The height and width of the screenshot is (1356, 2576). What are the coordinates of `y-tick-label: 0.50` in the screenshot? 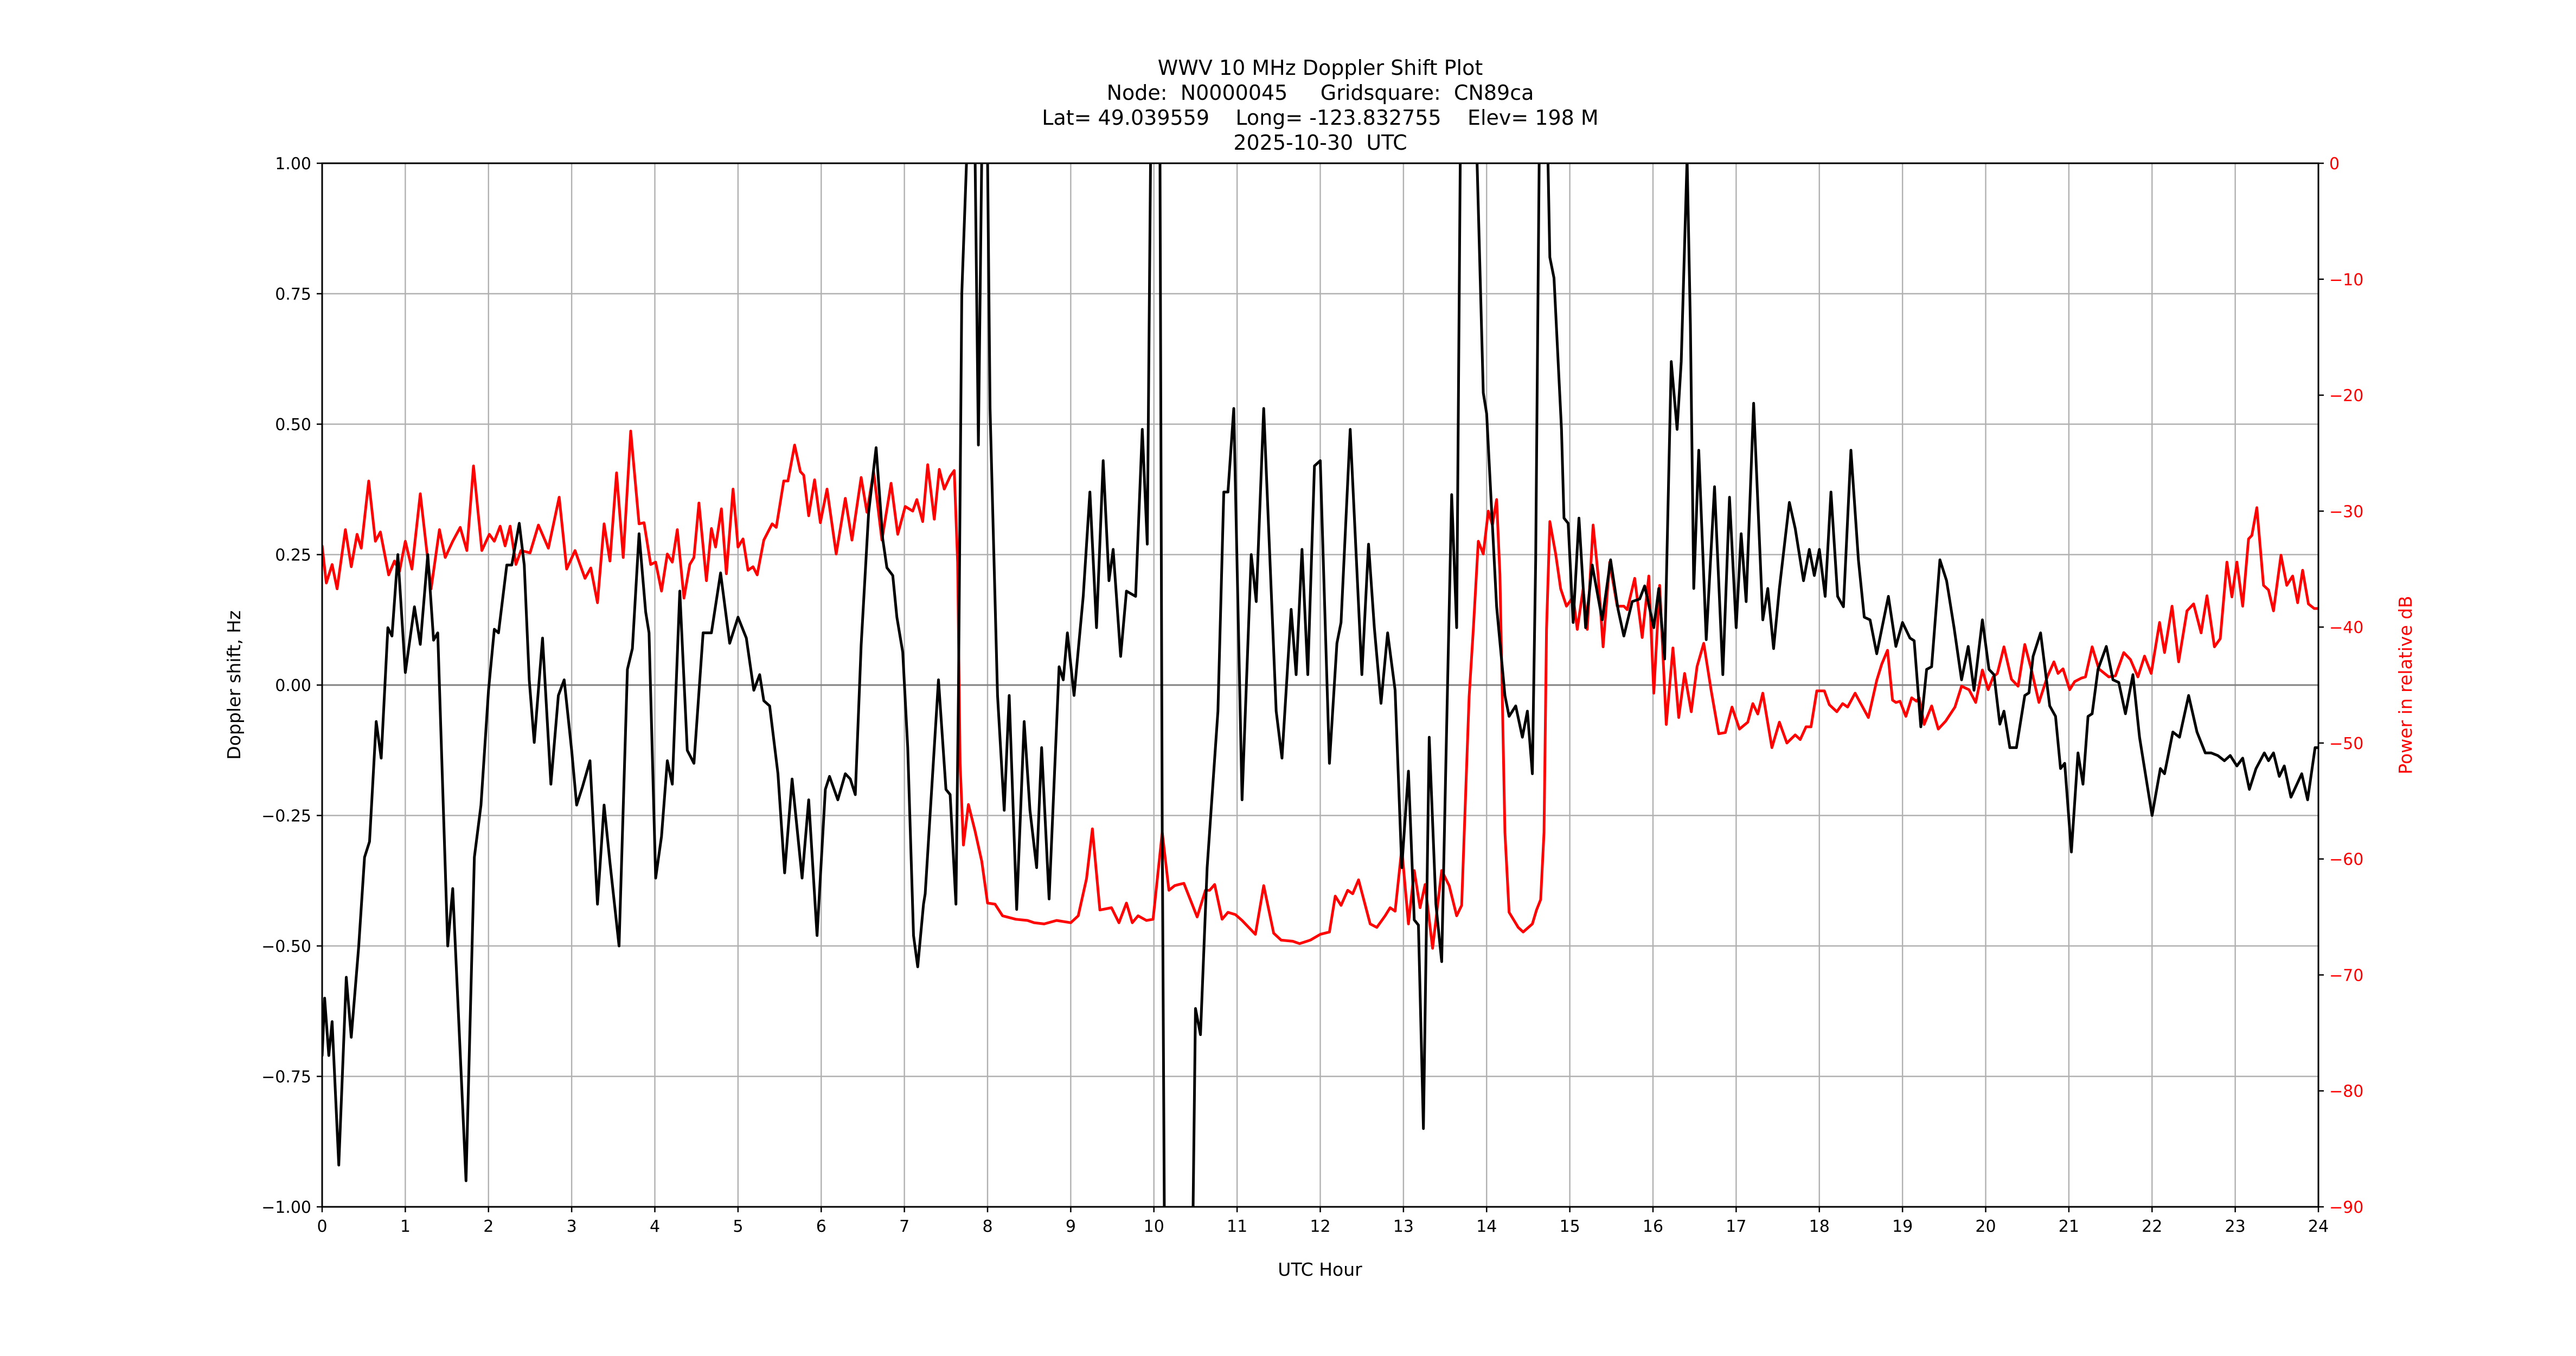 It's located at (293, 424).